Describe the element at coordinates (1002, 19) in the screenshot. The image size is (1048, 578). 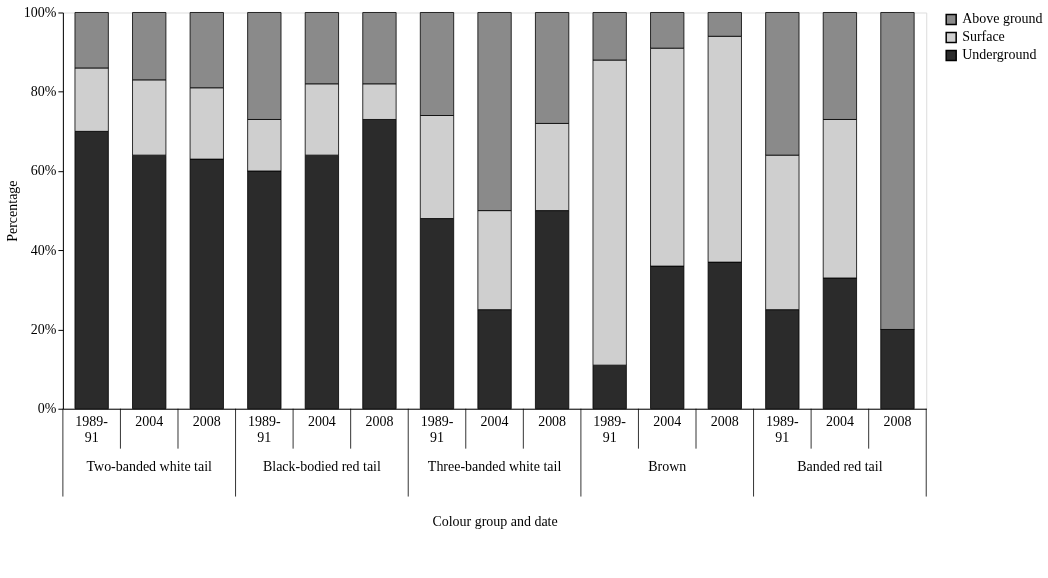
I see `legend-label: Above ground` at that location.